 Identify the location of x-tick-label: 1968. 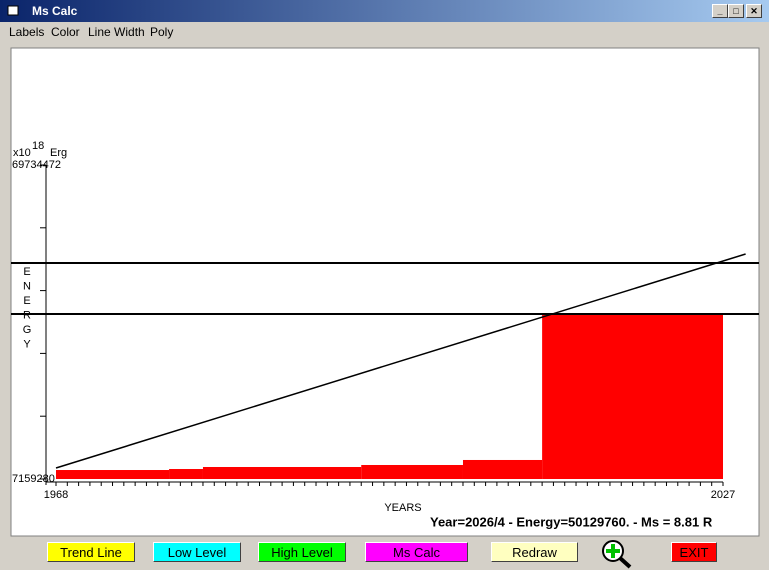
(56, 495).